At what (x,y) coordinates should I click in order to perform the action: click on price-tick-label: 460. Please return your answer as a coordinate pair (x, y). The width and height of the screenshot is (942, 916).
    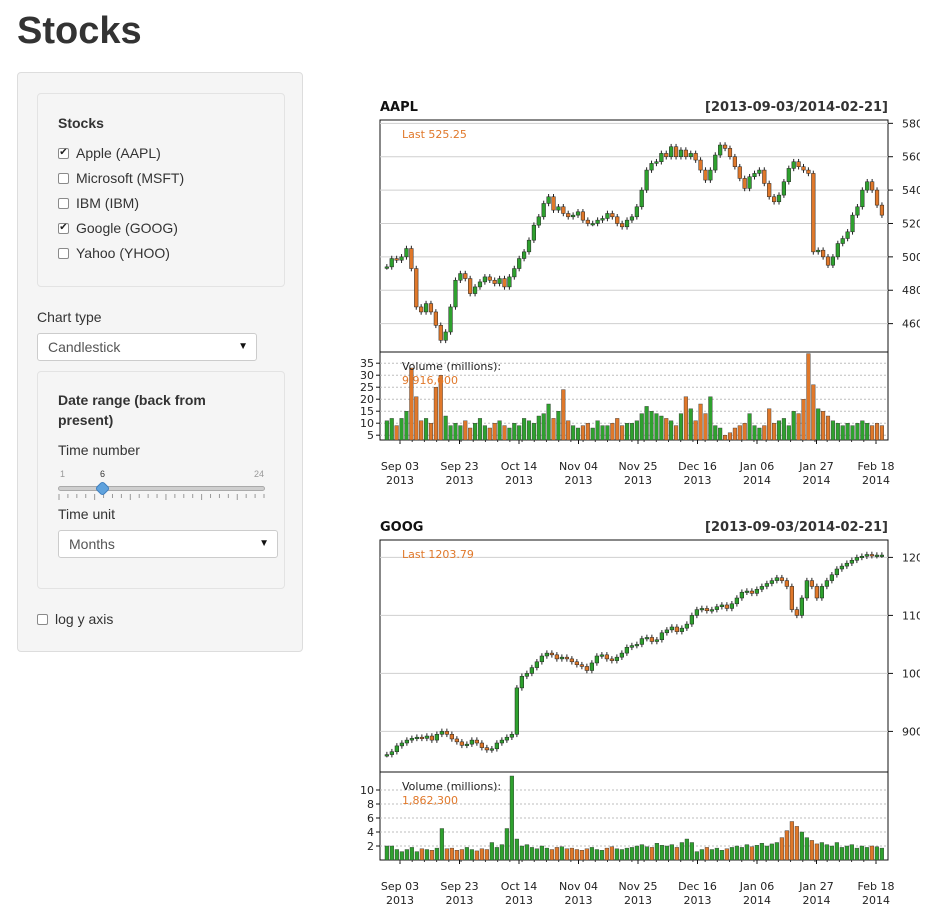
    Looking at the image, I should click on (911, 324).